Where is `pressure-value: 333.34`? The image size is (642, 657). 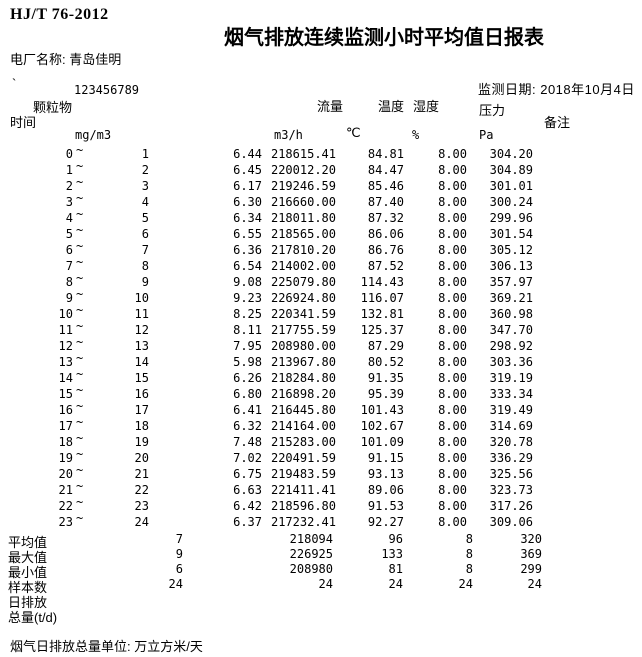
pressure-value: 333.34 is located at coordinates (511, 394).